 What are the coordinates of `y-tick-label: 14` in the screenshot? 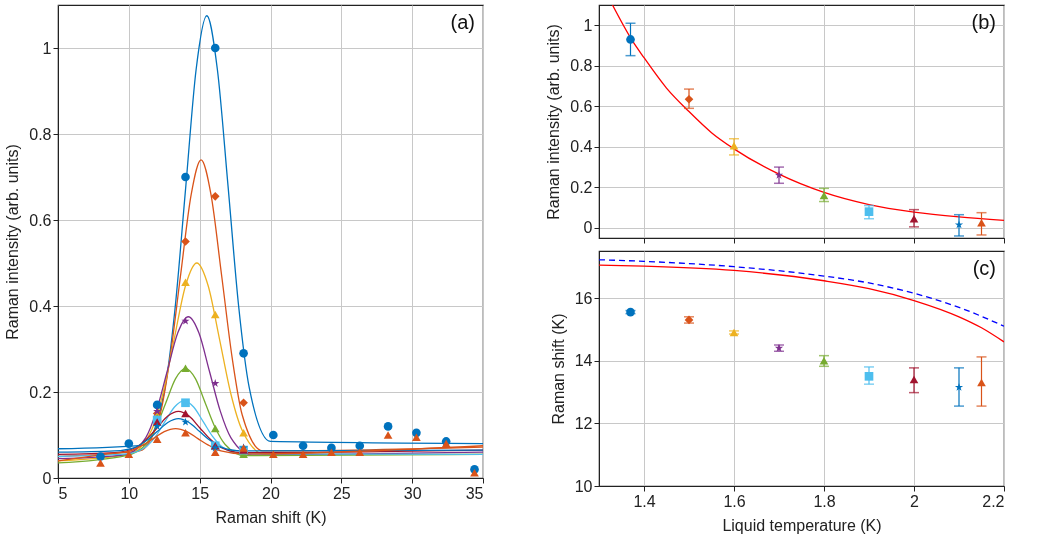 It's located at (583, 361).